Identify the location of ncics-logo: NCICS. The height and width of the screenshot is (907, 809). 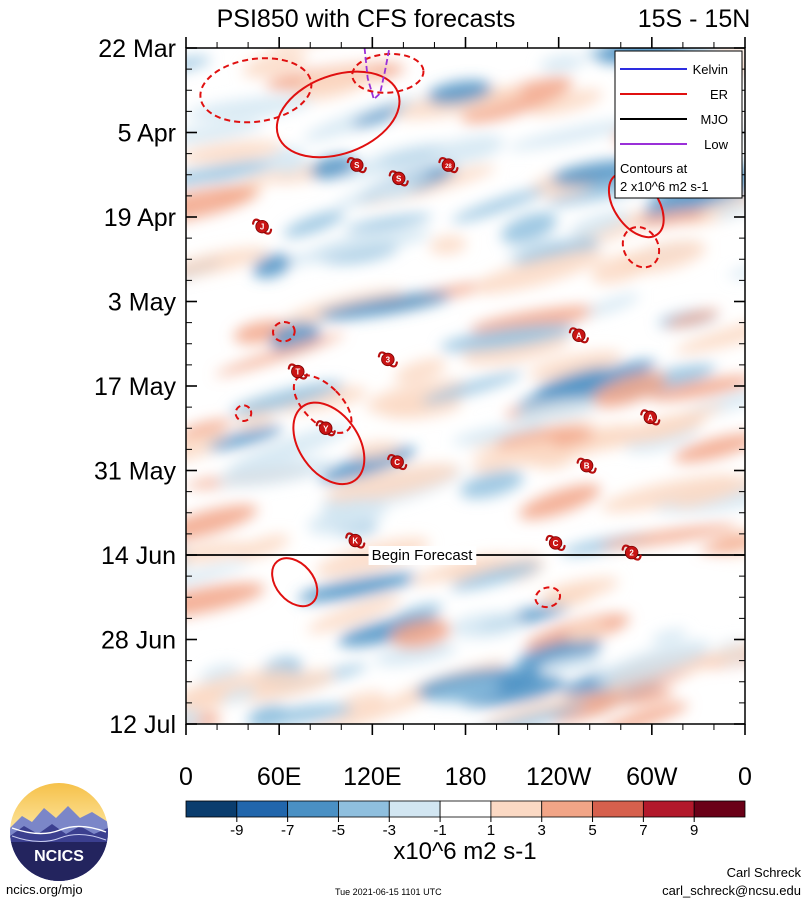
(59, 832).